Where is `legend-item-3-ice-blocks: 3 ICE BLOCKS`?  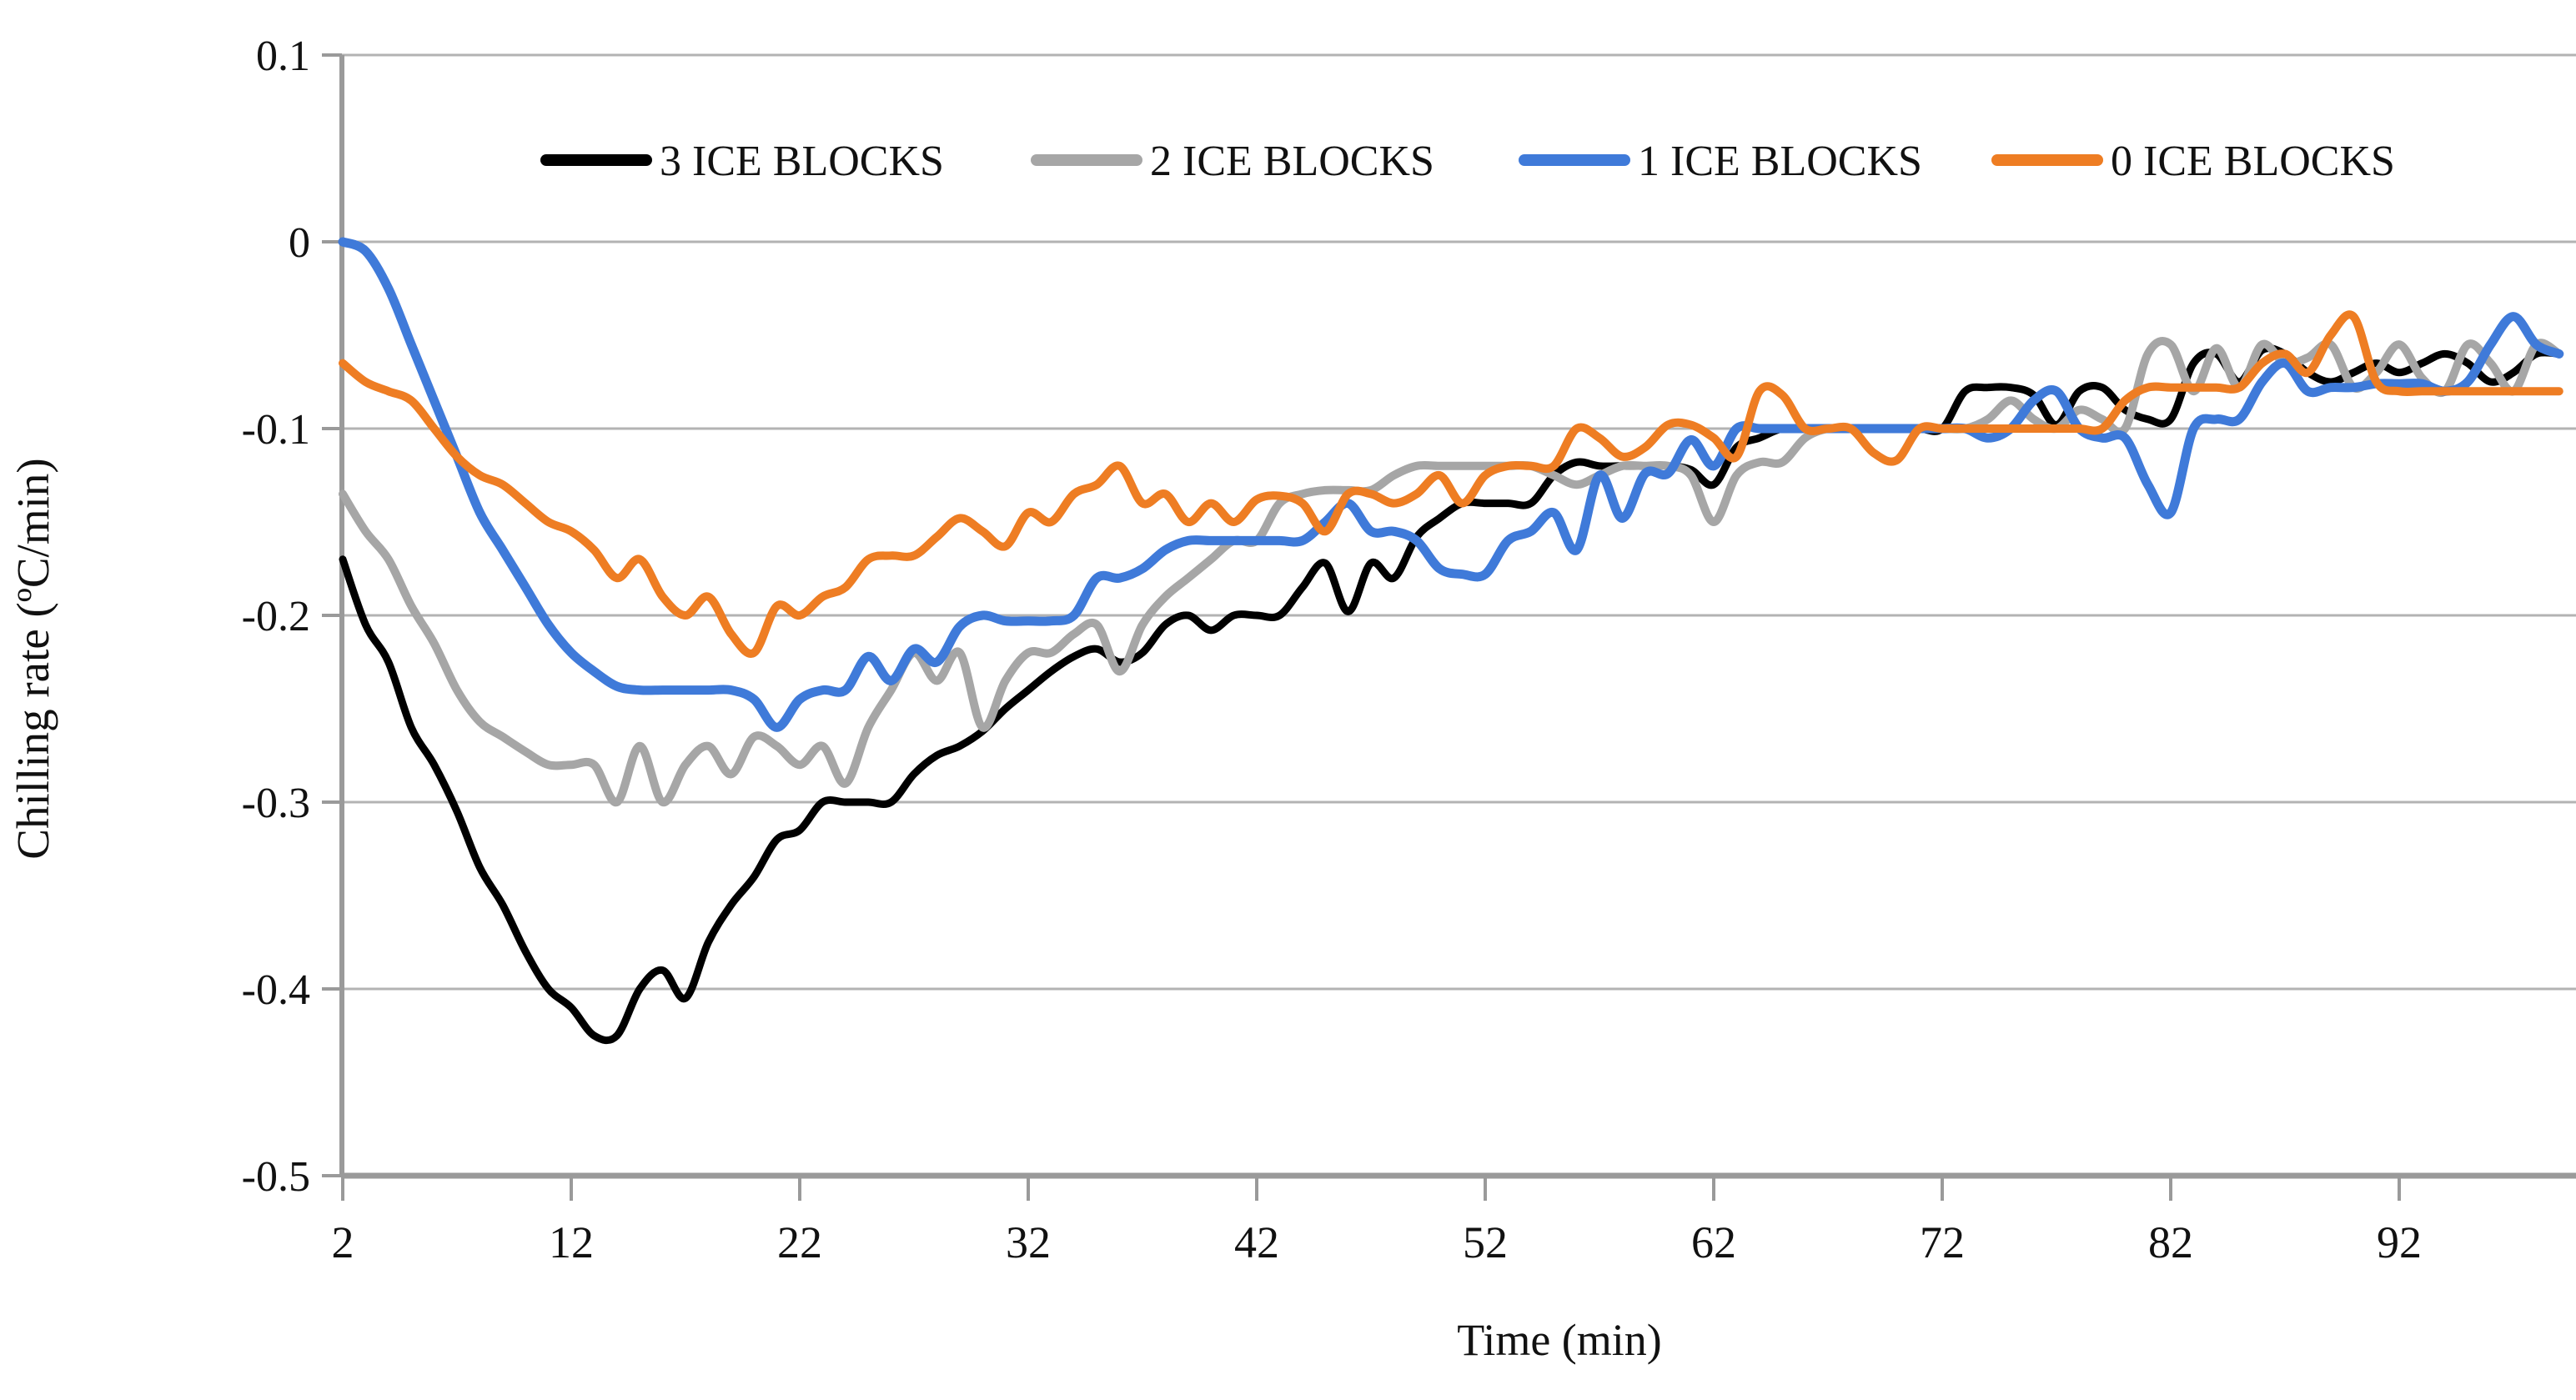
legend-item-3-ice-blocks: 3 ICE BLOCKS is located at coordinates (742, 161).